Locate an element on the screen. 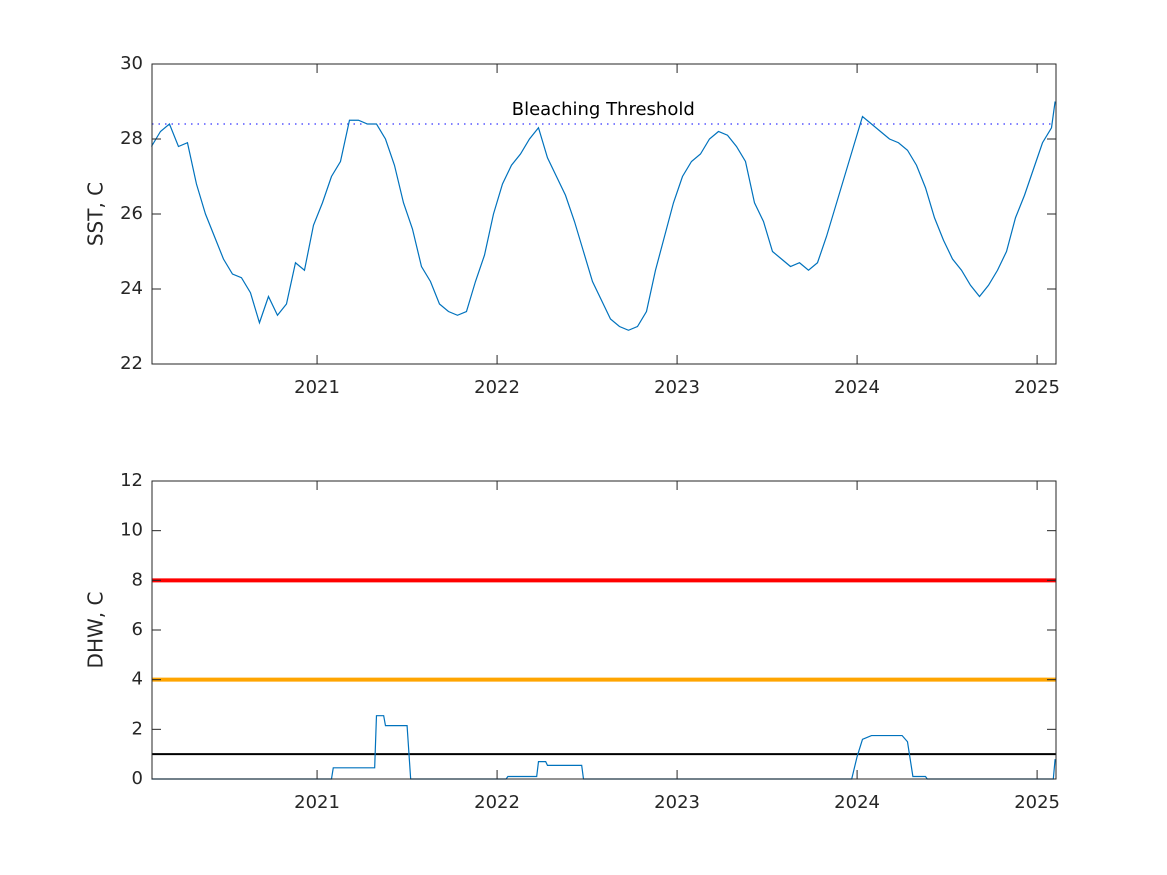 The image size is (1167, 875). y-axis-label: SST, C is located at coordinates (96, 214).